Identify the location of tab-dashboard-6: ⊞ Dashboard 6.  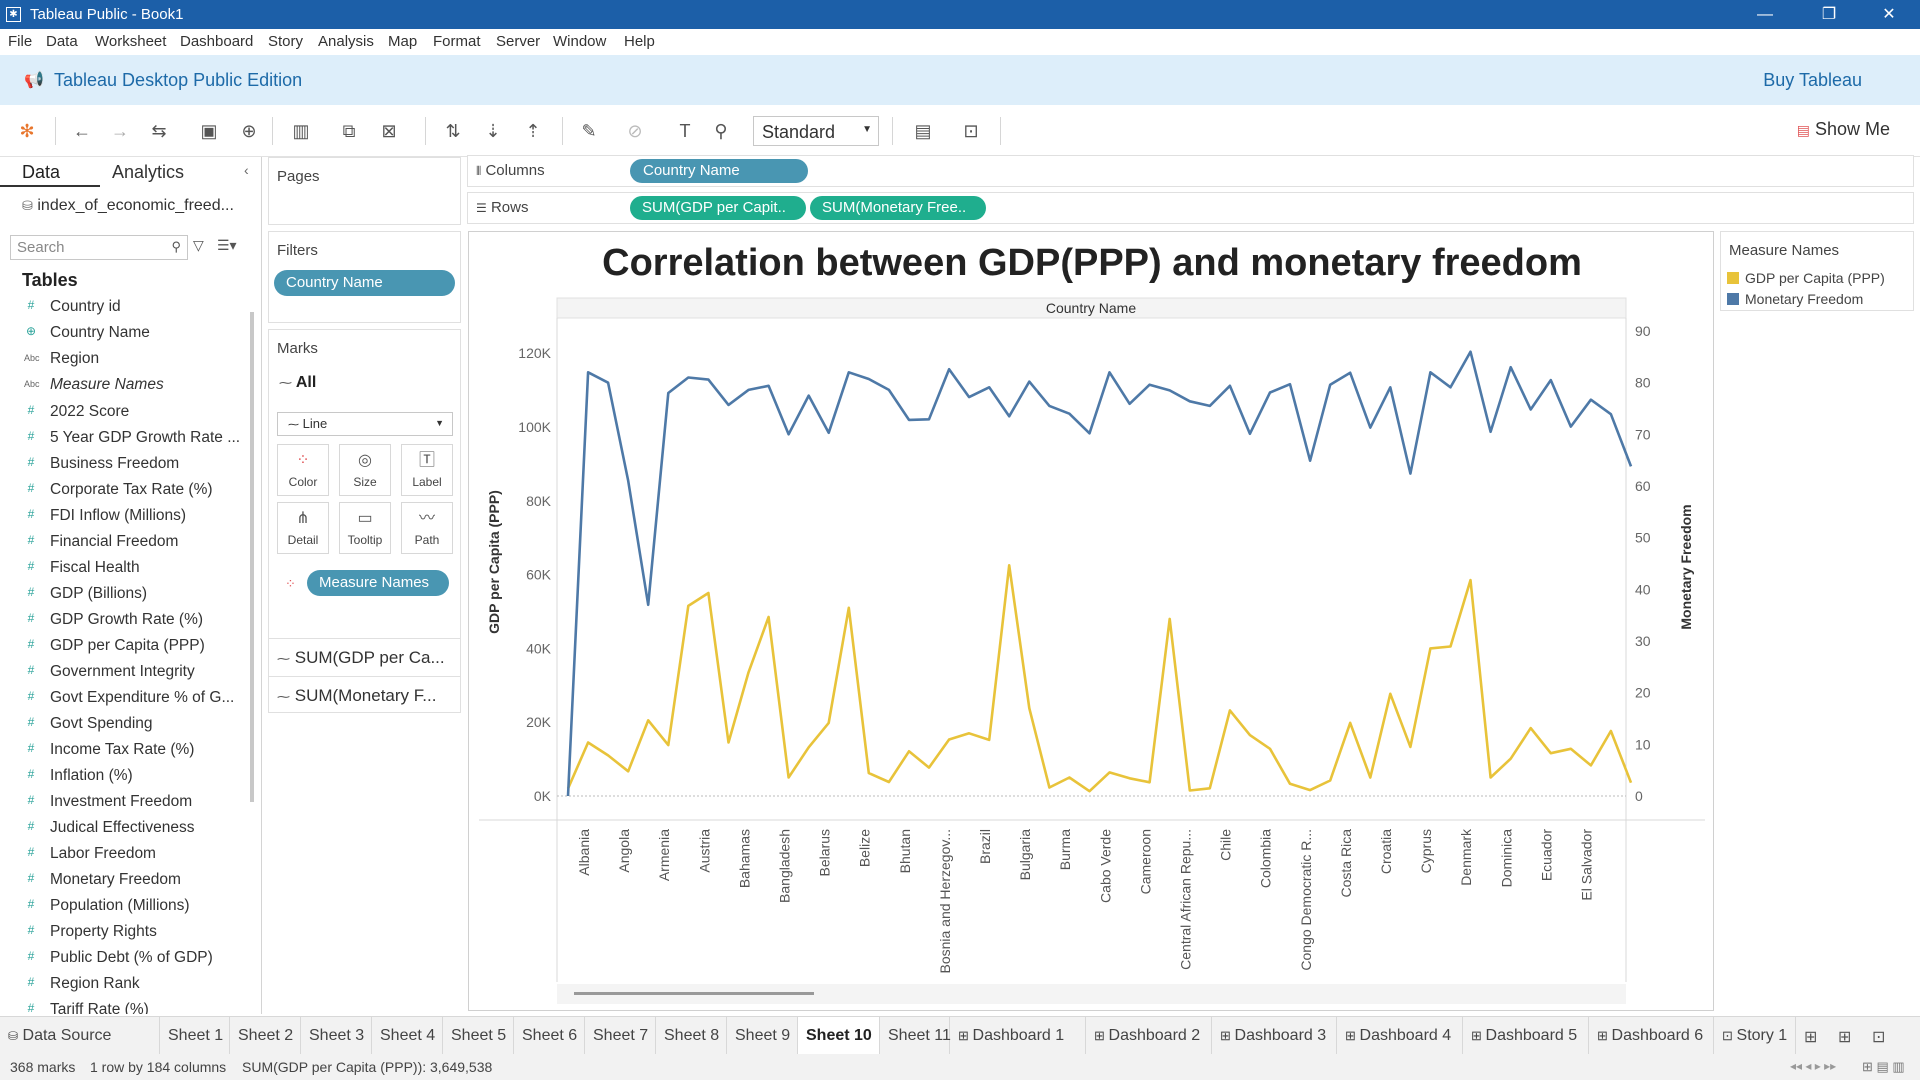
(1651, 1036).